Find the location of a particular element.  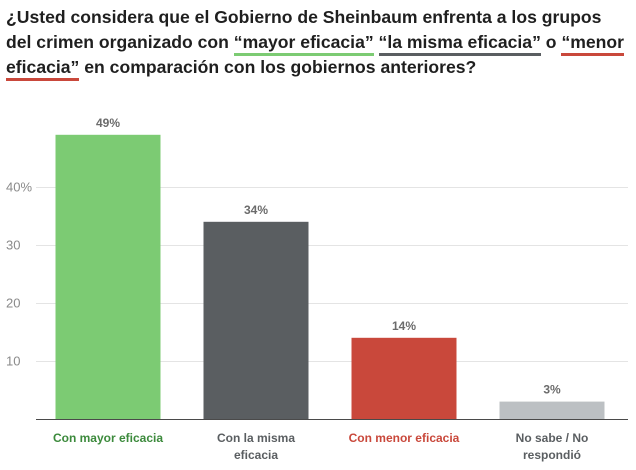

category-label-4-line-1: No sabe / No is located at coordinates (552, 438).